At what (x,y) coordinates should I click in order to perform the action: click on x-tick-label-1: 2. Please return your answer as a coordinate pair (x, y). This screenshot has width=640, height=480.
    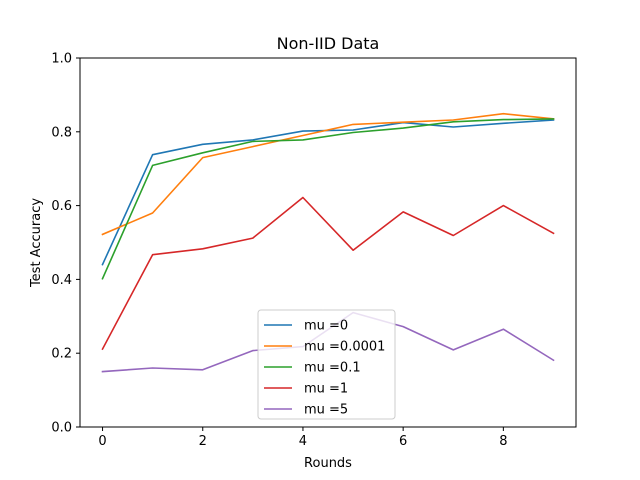
    Looking at the image, I should click on (203, 441).